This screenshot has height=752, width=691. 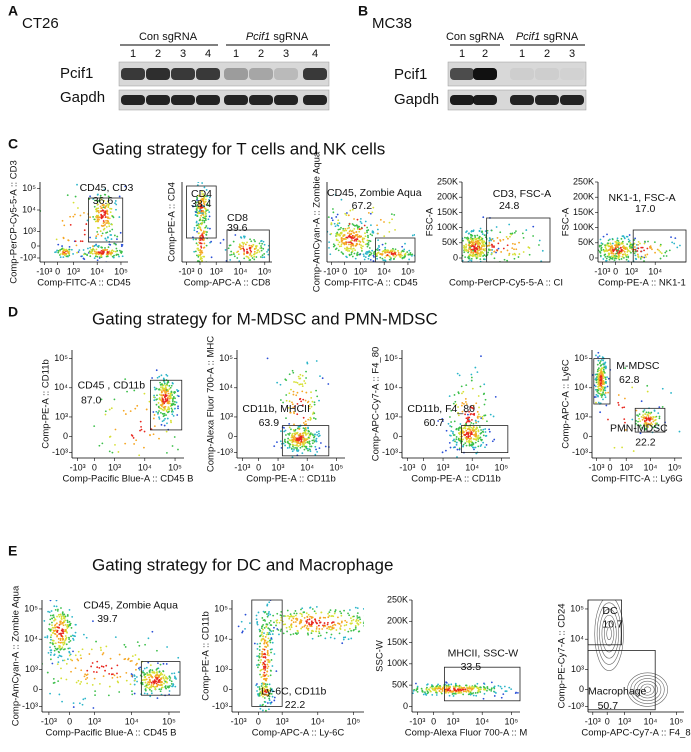 What do you see at coordinates (206, 656) in the screenshot?
I see `y-axis-label: Comp-PE-A :: CD11b` at bounding box center [206, 656].